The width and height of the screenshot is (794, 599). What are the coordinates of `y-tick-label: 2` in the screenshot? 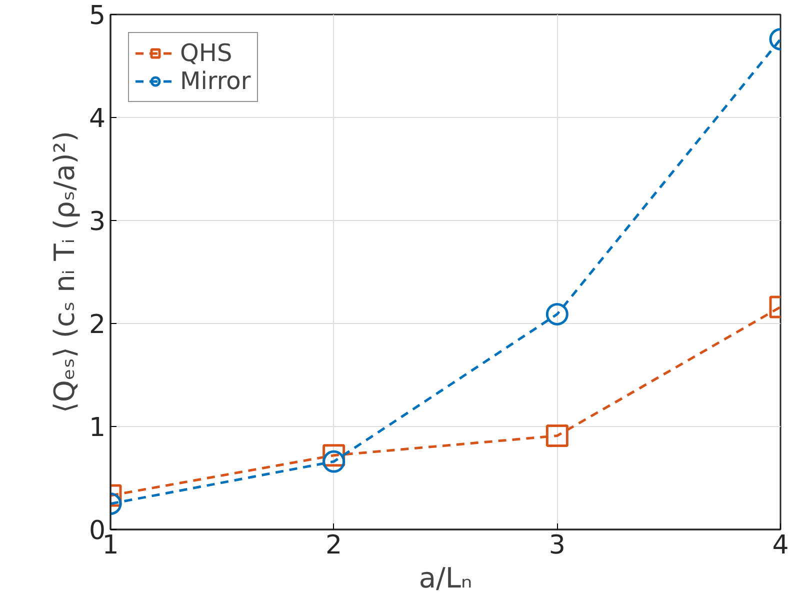 It's located at (97, 325).